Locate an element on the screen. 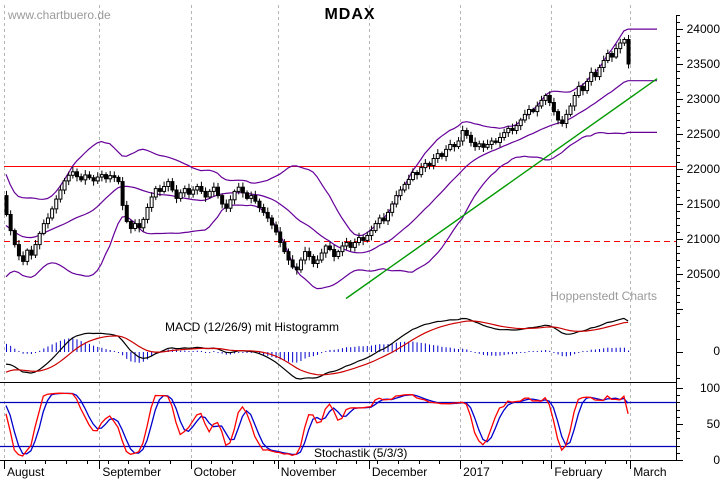  stoch-d-line is located at coordinates (317, 424).